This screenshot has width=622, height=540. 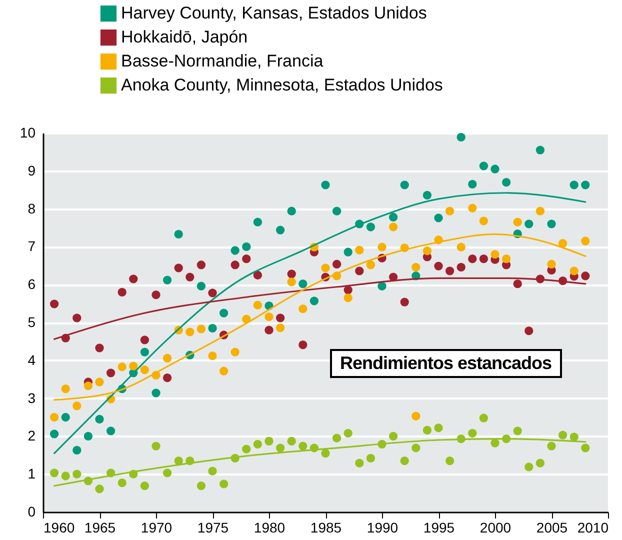 What do you see at coordinates (274, 13) in the screenshot?
I see `legend-label: Harvey County, Kansas, Estados Unidos` at bounding box center [274, 13].